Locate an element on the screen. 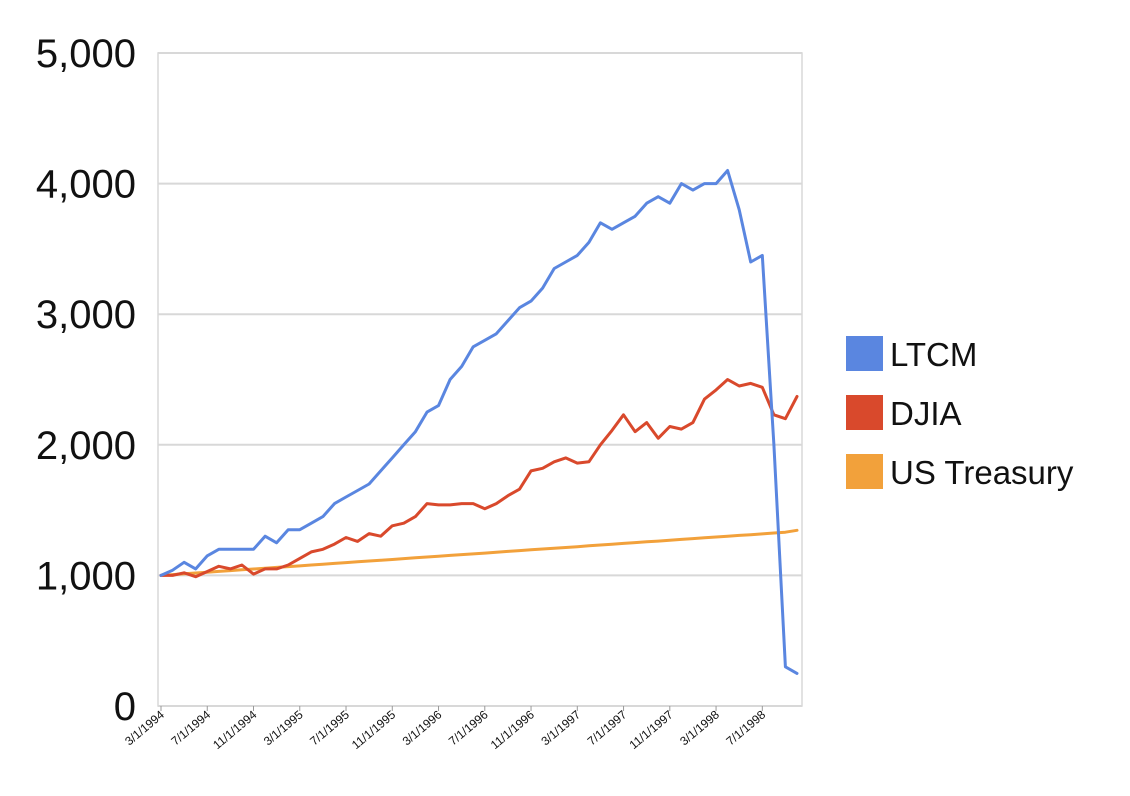 This screenshot has height=796, width=1130. y-tick-label: 4,000 is located at coordinates (86, 185).